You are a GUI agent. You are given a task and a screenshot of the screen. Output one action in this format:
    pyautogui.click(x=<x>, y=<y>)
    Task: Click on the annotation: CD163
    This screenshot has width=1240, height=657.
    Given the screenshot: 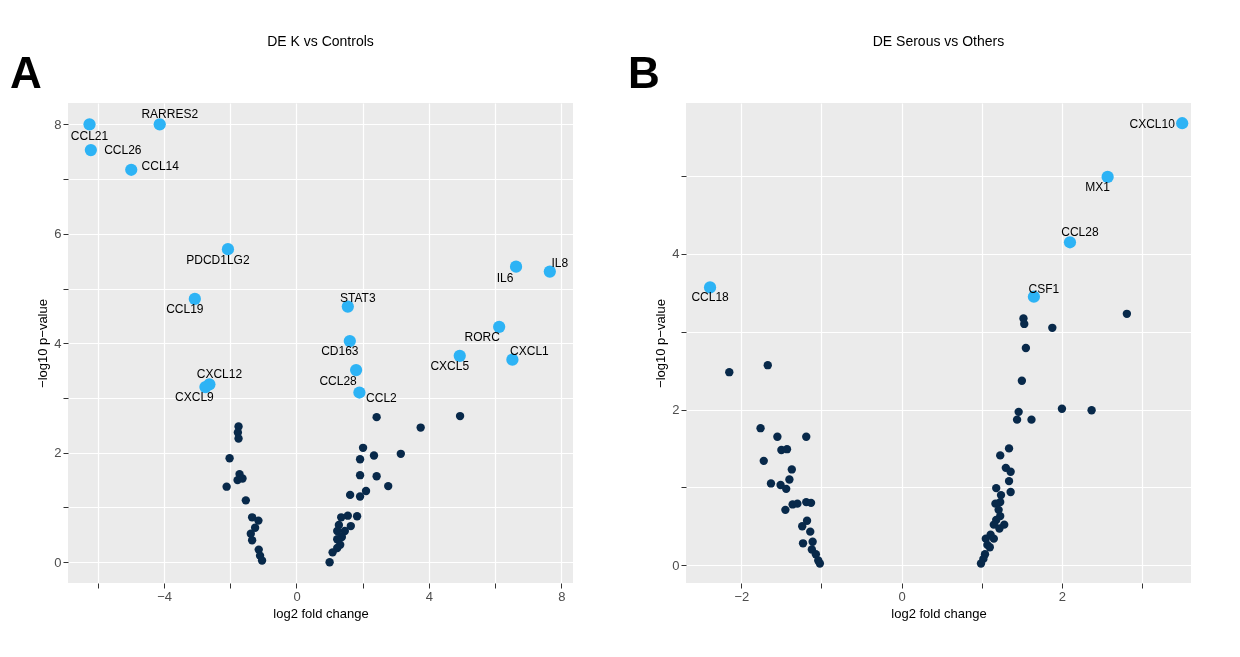 What is the action you would take?
    pyautogui.click(x=340, y=351)
    